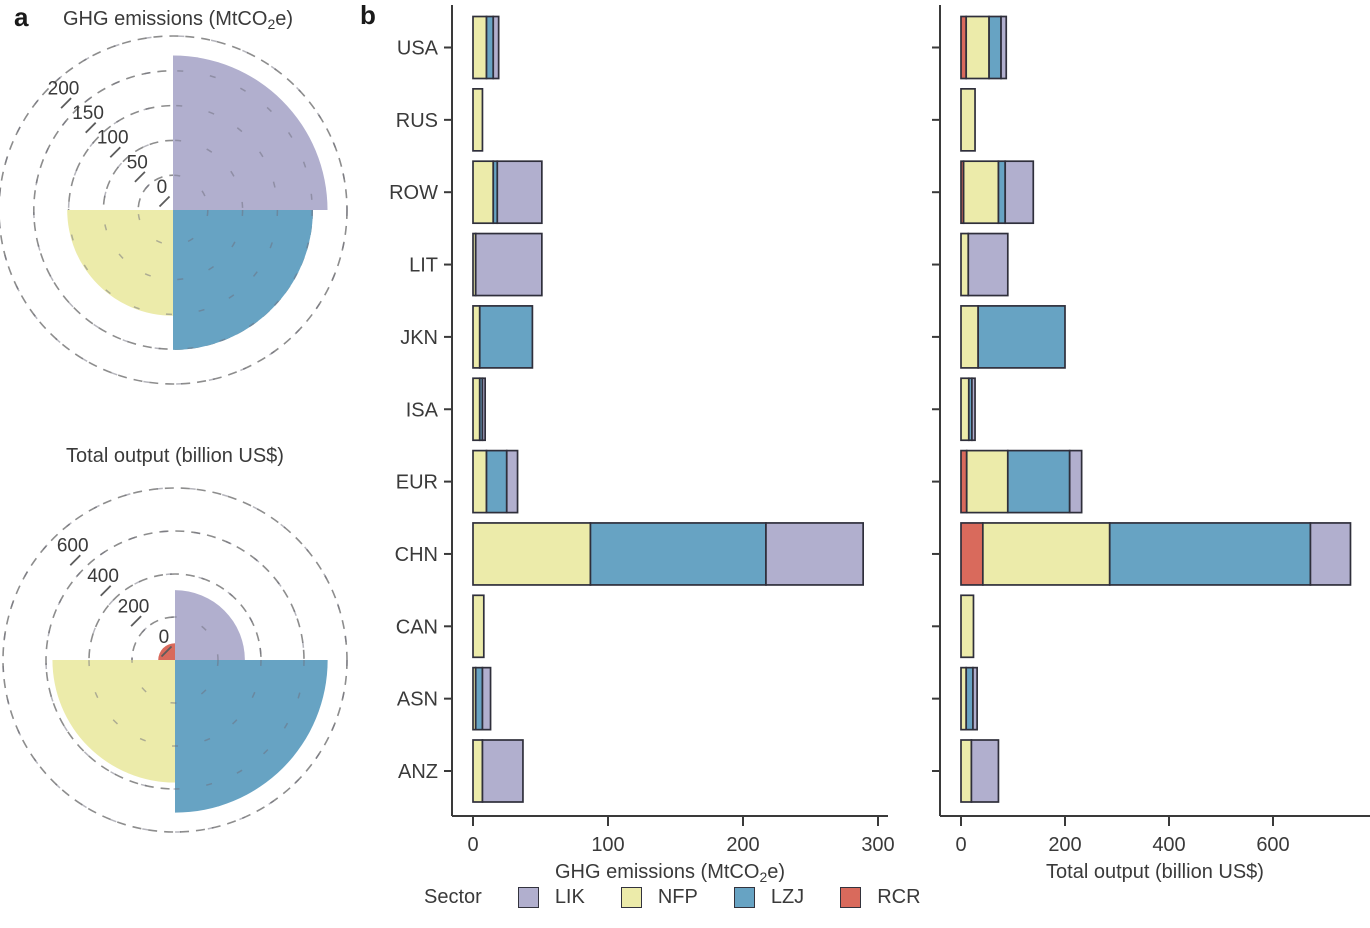  What do you see at coordinates (134, 607) in the screenshot?
I see `rose-output-ticklabel-200: 200` at bounding box center [134, 607].